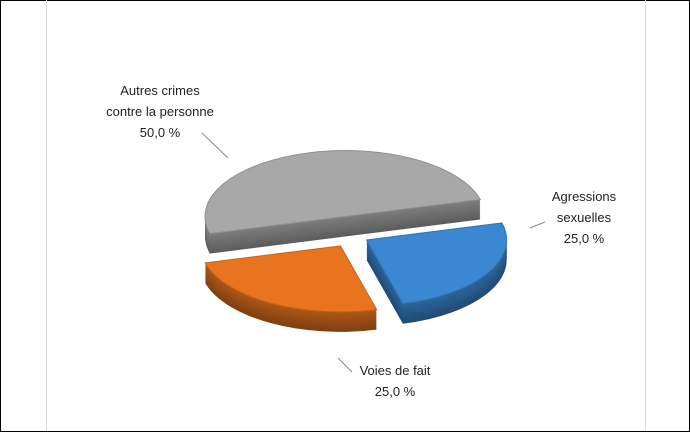 The height and width of the screenshot is (432, 690). Describe the element at coordinates (395, 370) in the screenshot. I see `category-label: Voies de fait` at that location.